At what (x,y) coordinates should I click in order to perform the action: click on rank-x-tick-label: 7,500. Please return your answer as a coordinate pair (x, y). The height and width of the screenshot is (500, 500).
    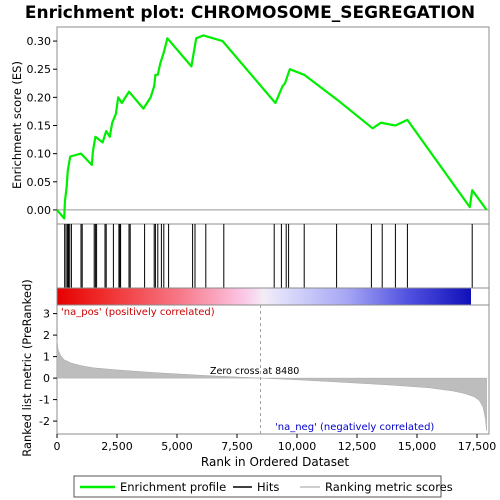
    Looking at the image, I should click on (237, 446).